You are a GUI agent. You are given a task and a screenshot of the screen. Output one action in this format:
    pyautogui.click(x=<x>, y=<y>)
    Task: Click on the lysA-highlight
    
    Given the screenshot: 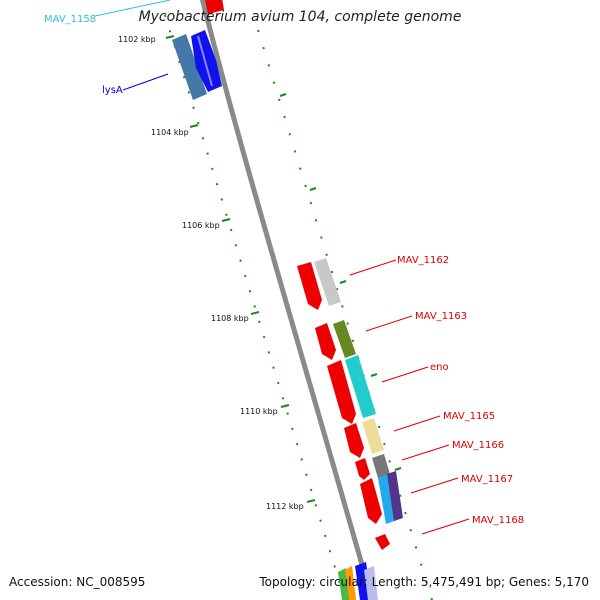 What is the action you would take?
    pyautogui.click(x=205, y=61)
    